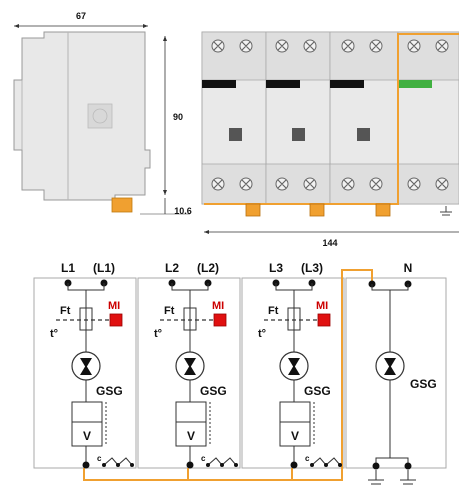 This screenshot has height=491, width=459. I want to click on dimension-foot-label: 10.6, so click(183, 211).